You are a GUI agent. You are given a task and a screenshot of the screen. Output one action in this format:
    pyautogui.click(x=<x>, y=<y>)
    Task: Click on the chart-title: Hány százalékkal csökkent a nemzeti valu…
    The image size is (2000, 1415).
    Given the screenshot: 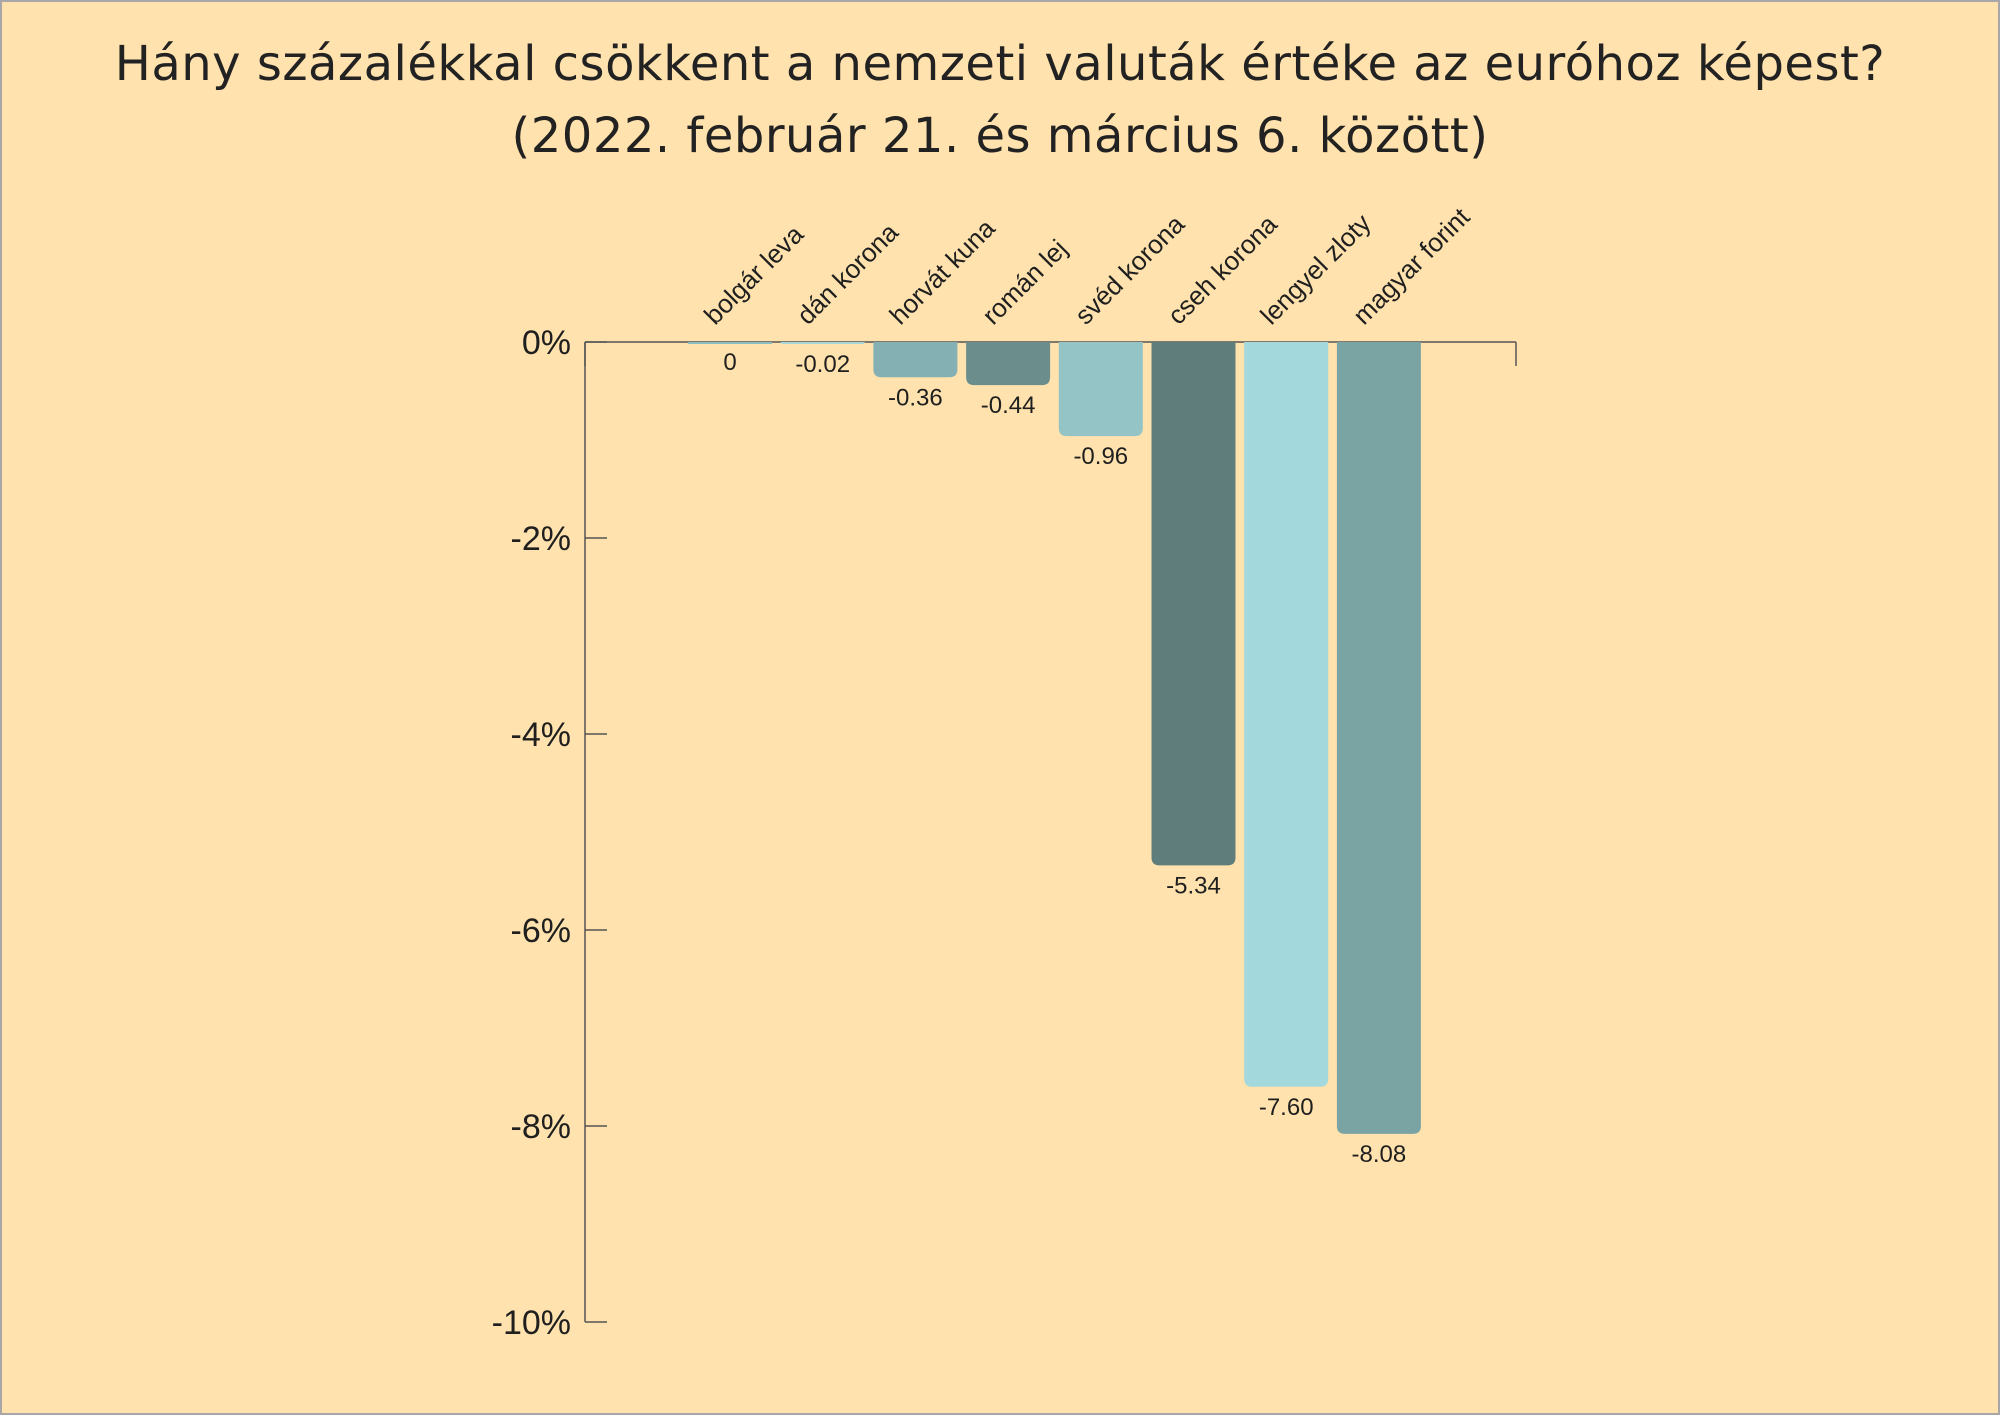 What is the action you would take?
    pyautogui.click(x=1000, y=64)
    